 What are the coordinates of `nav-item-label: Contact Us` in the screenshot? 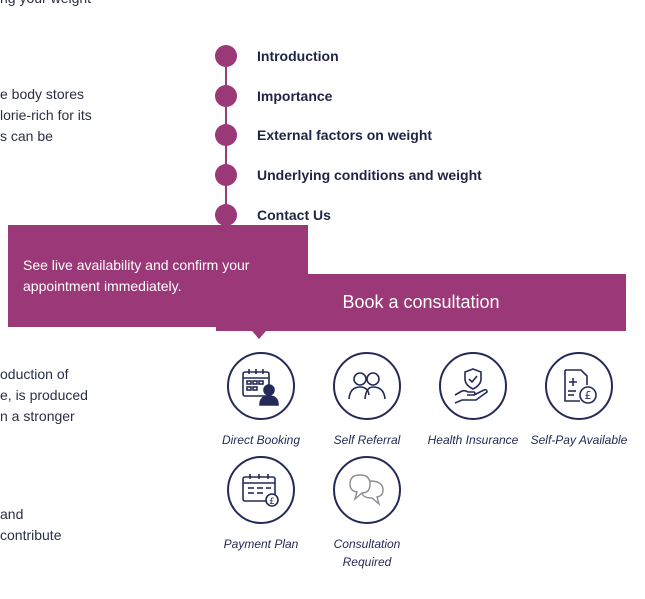 It's located at (294, 215).